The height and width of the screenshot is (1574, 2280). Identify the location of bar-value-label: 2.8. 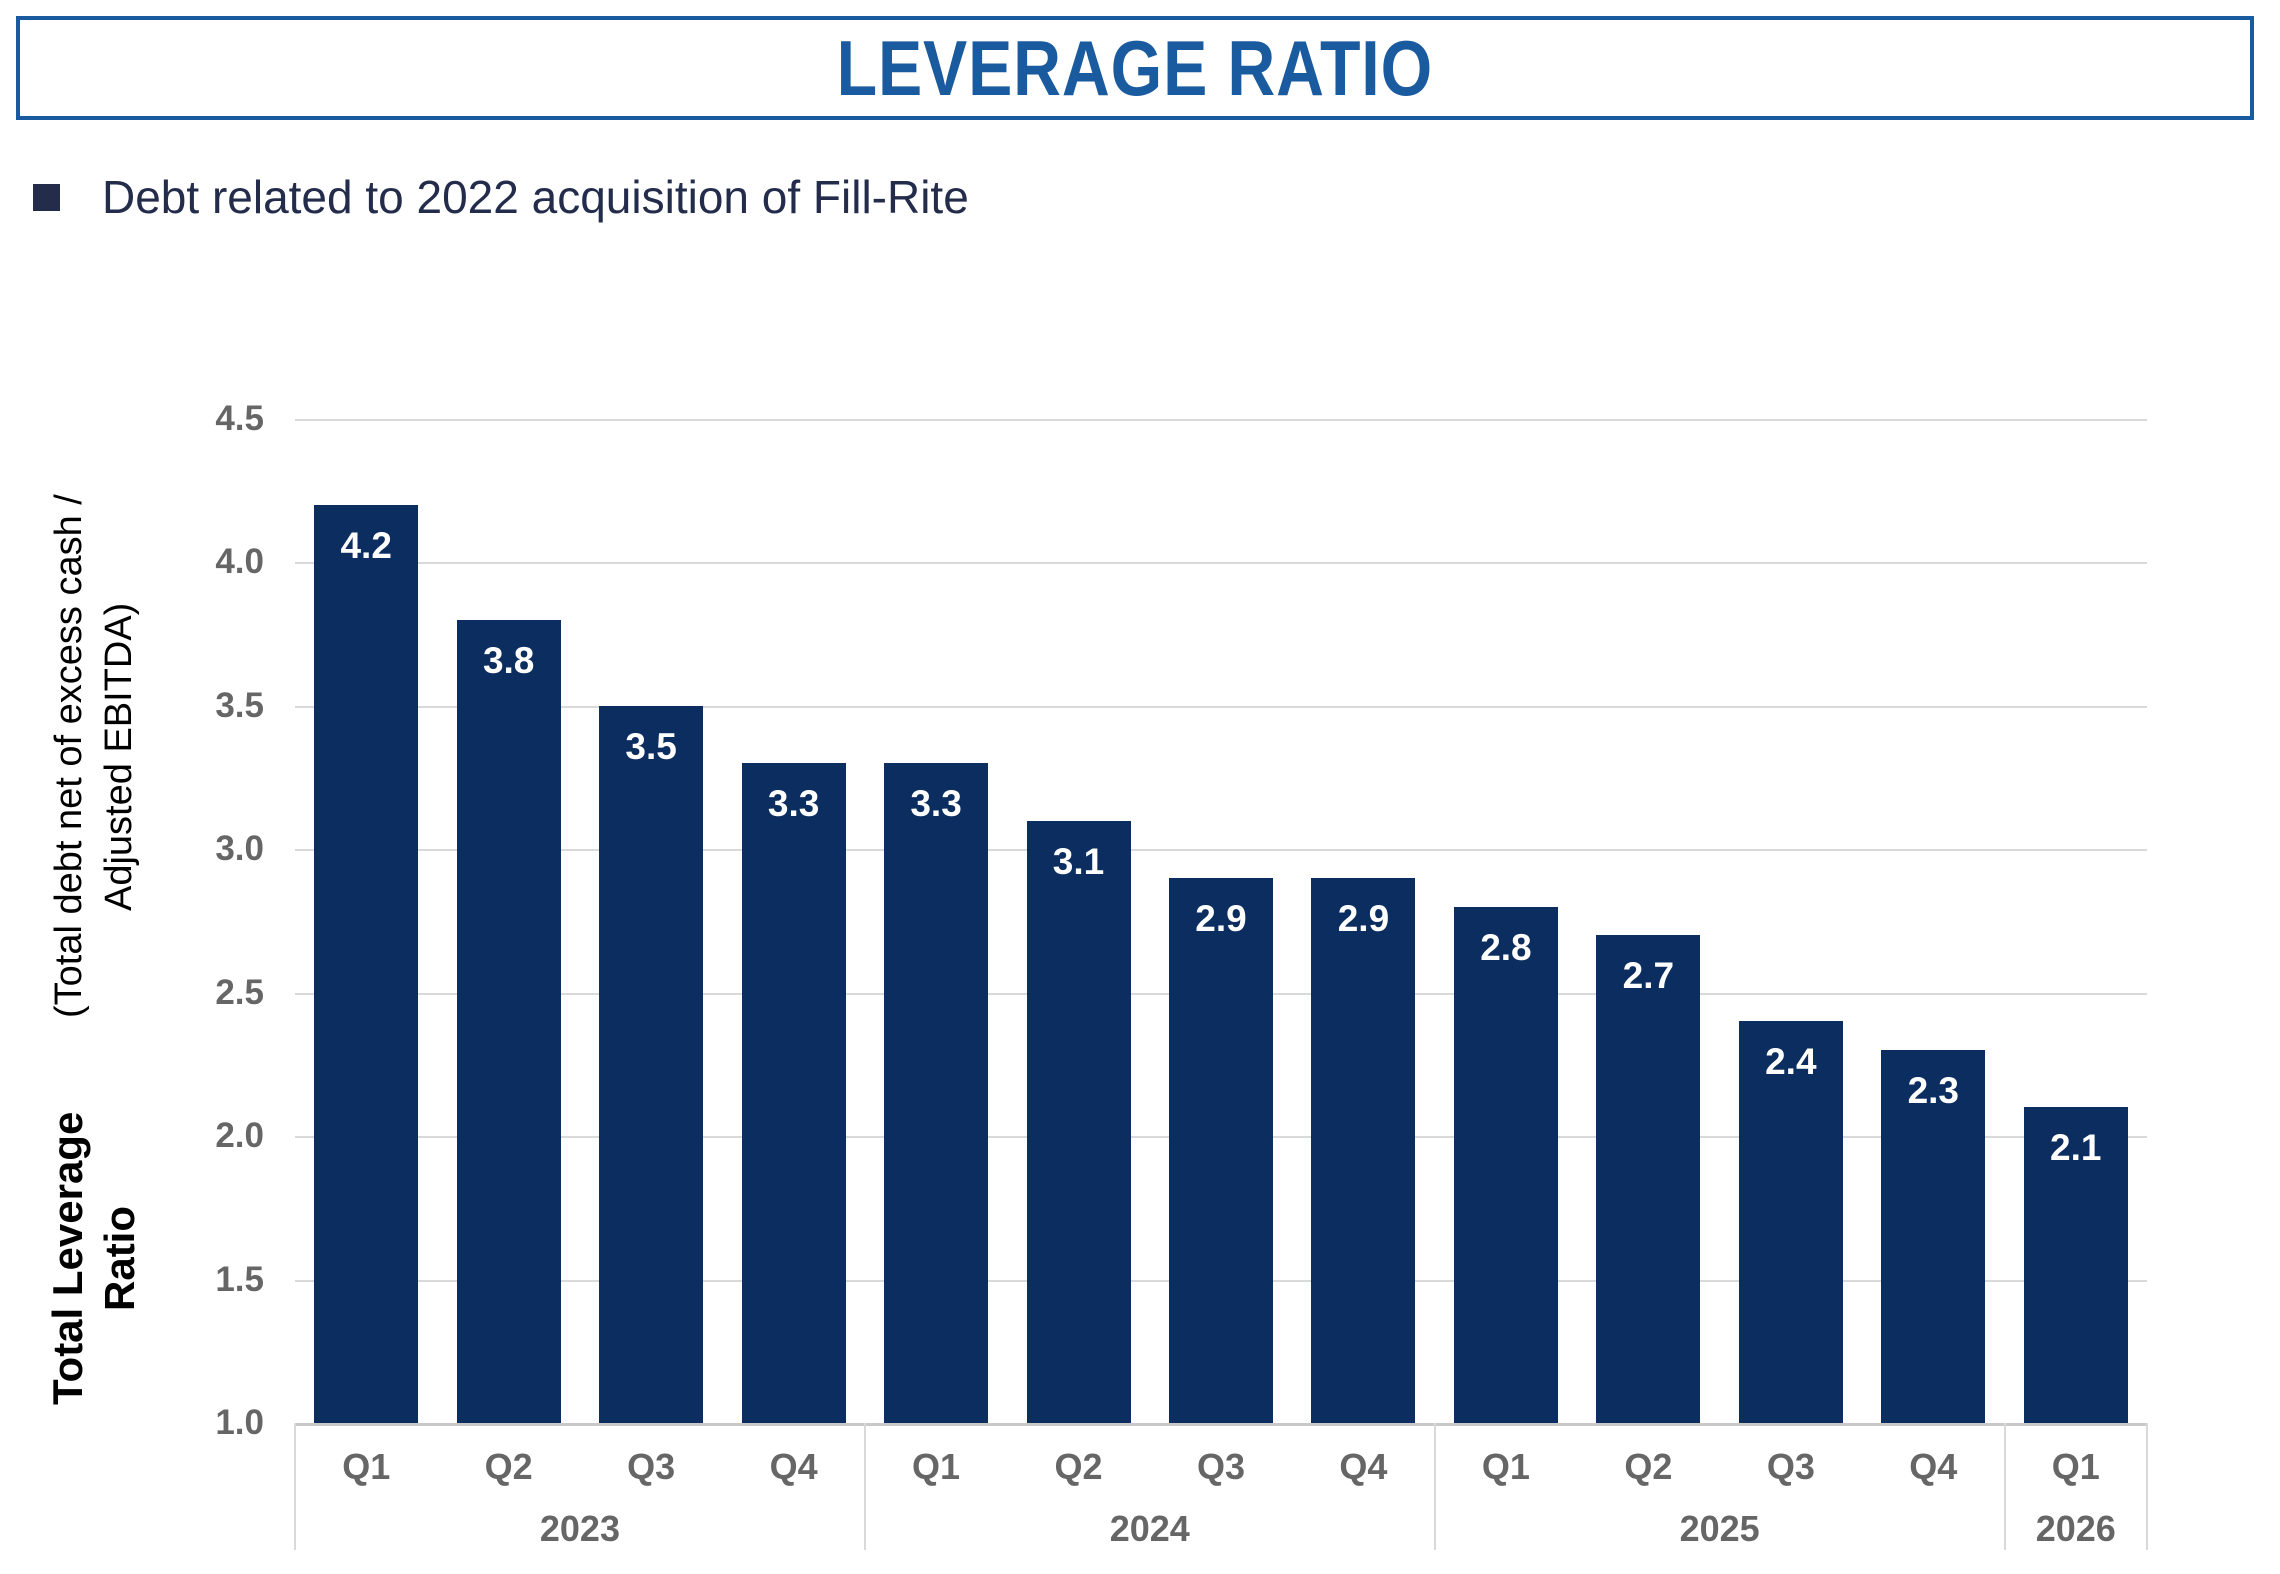
(1506, 947).